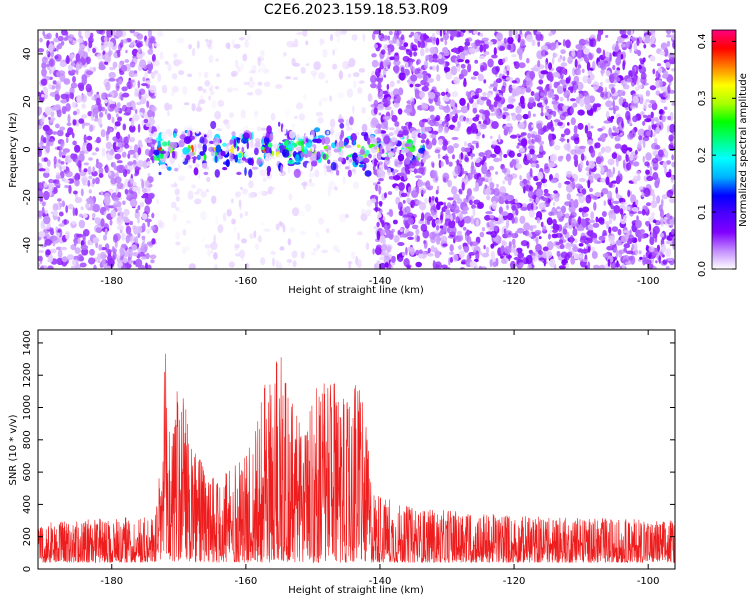 The image size is (750, 600). I want to click on chart-title: C2E6.2023.159.18.53.R09, so click(356, 10).